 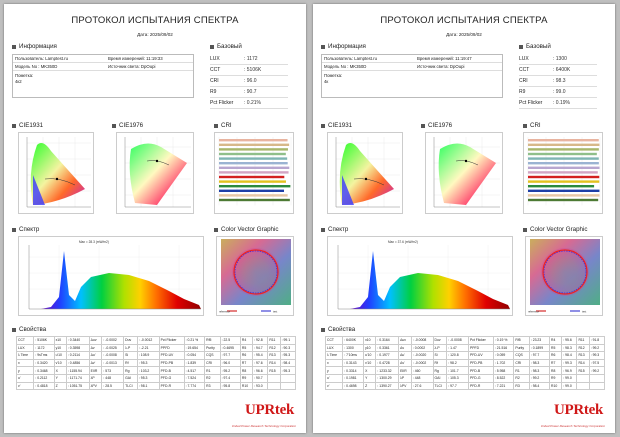 What do you see at coordinates (246, 386) in the screenshot?
I see `table-cell: R10` at bounding box center [246, 386].